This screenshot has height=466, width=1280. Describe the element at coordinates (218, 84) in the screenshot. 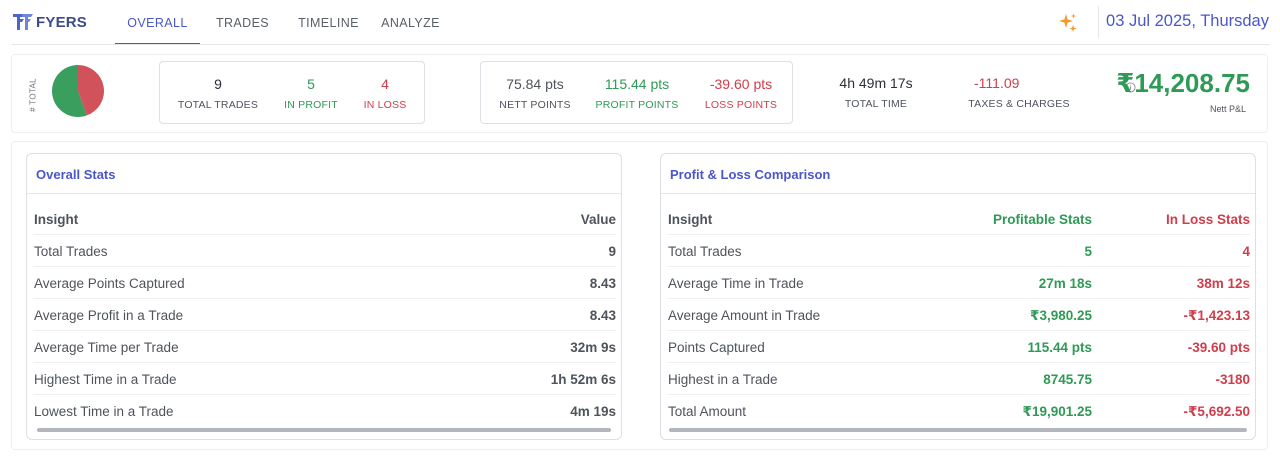

I see `total-trades-value: 9` at that location.